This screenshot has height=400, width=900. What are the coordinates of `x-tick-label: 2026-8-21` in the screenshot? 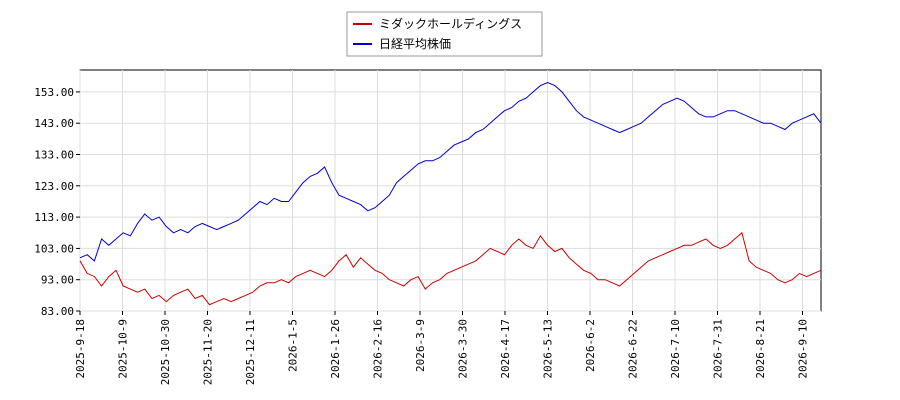 It's located at (760, 349).